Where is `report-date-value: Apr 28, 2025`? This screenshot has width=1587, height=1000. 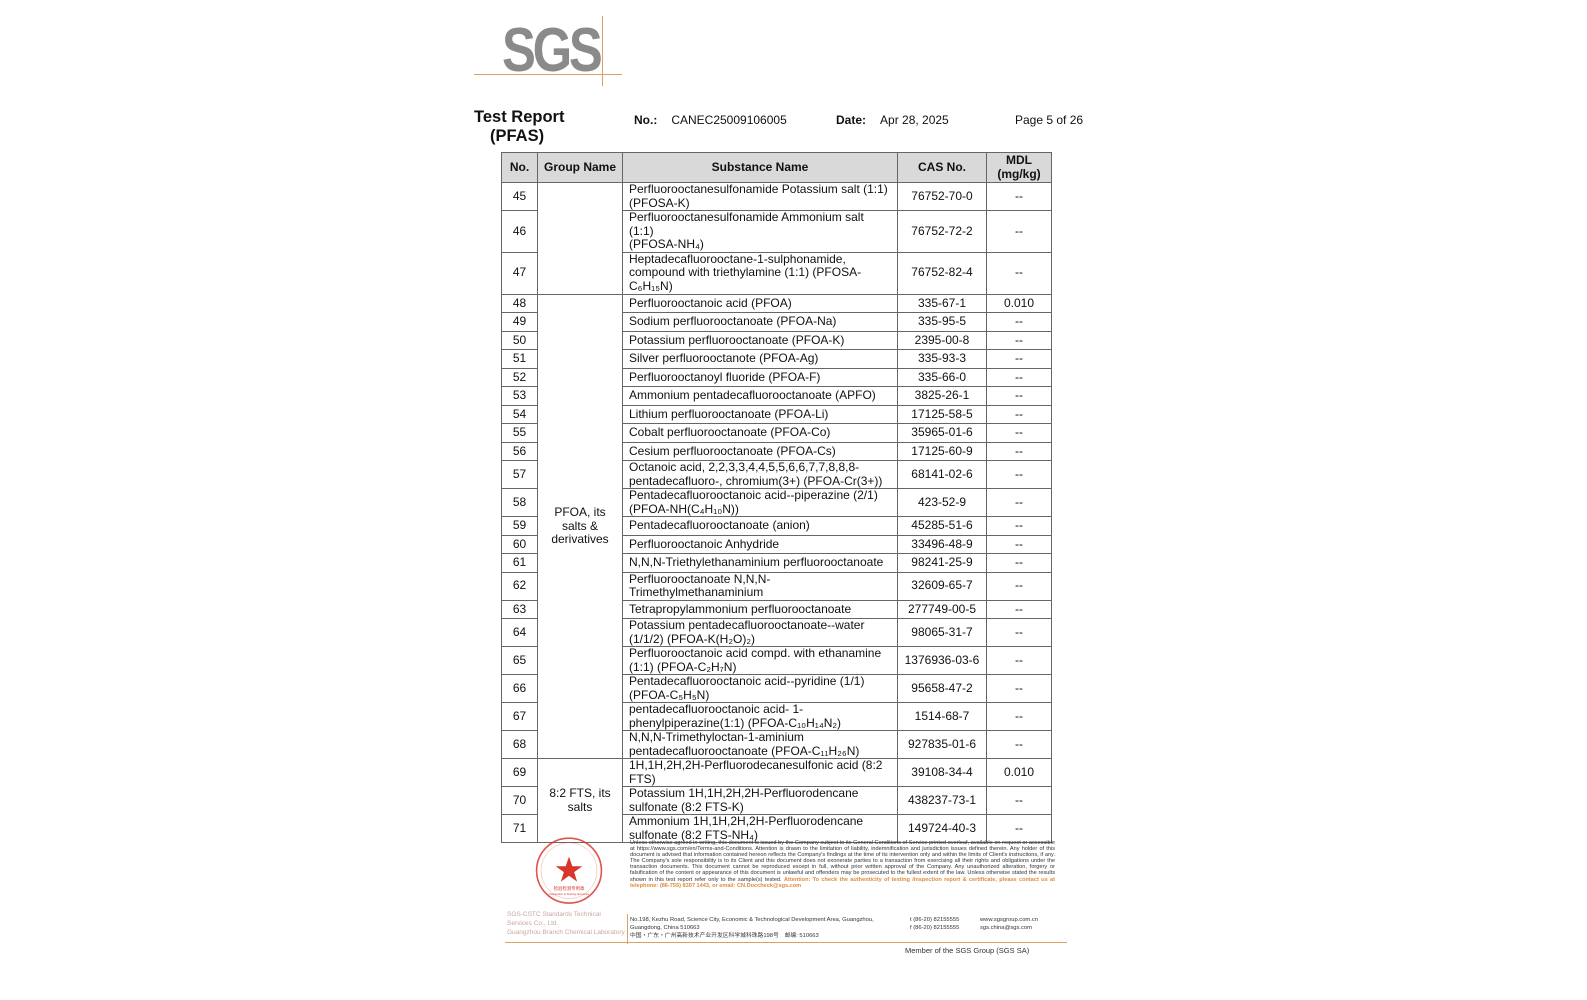
report-date-value: Apr 28, 2025 is located at coordinates (914, 120).